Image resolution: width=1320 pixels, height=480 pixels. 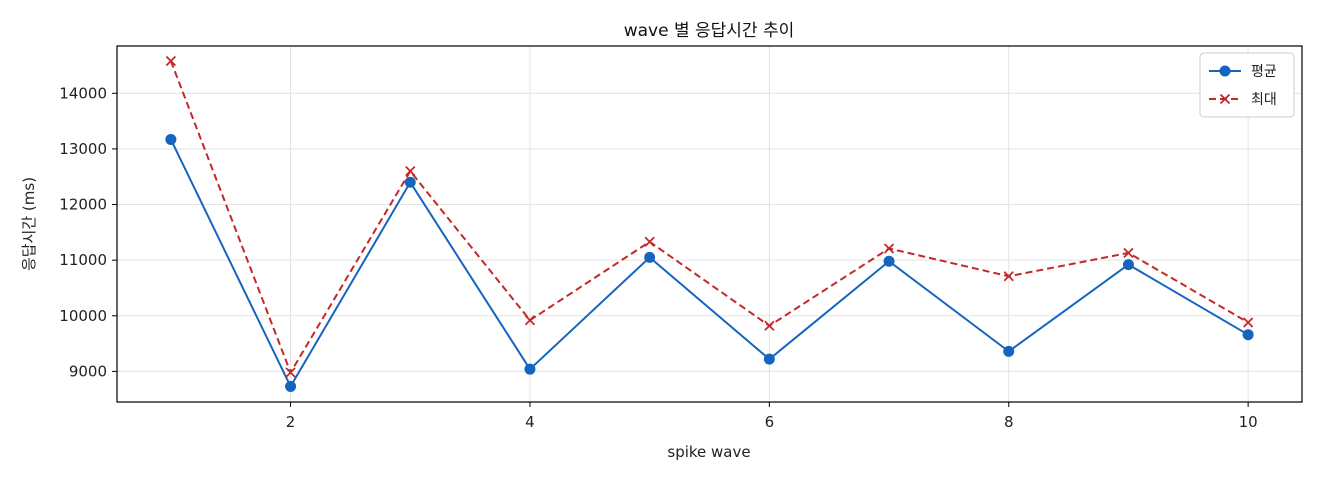 What do you see at coordinates (29, 224) in the screenshot?
I see `y-axis-label: 응답시간 (ms)` at bounding box center [29, 224].